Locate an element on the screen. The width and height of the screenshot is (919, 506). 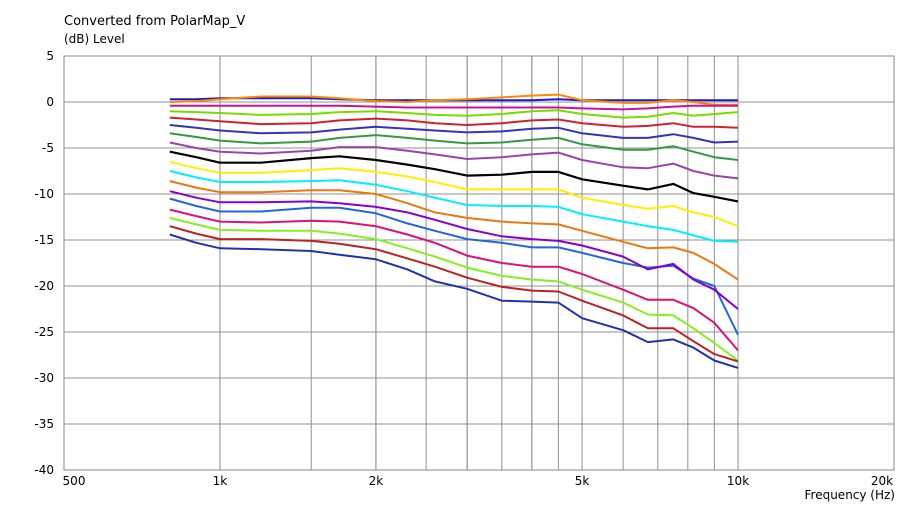
y-tick-label: -5 is located at coordinates (48, 148).